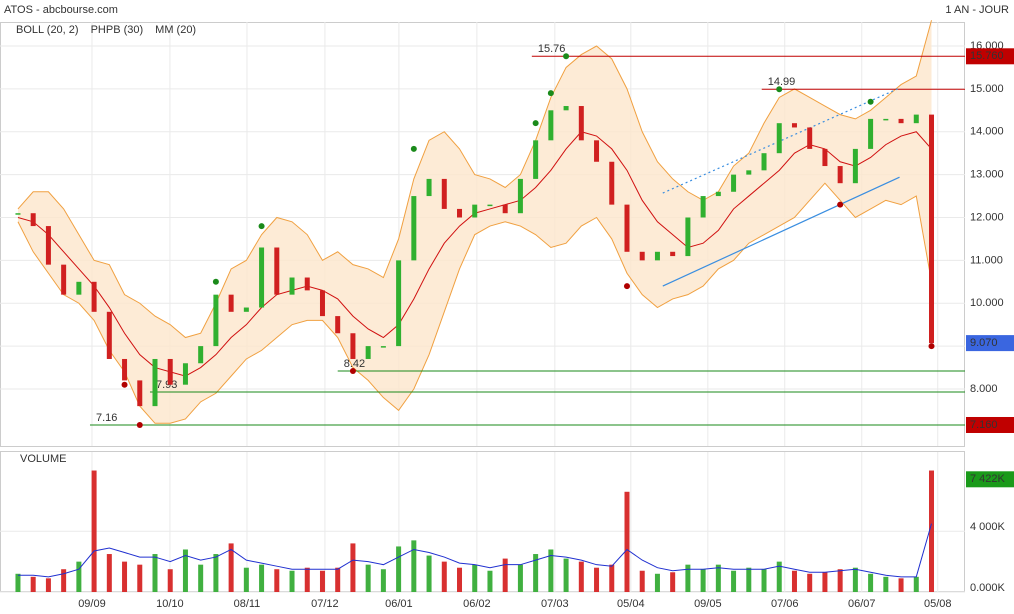 This screenshot has height=614, width=1014. Describe the element at coordinates (61, 10) in the screenshot. I see `chart-title: ATOS - abcbourse.com` at that location.